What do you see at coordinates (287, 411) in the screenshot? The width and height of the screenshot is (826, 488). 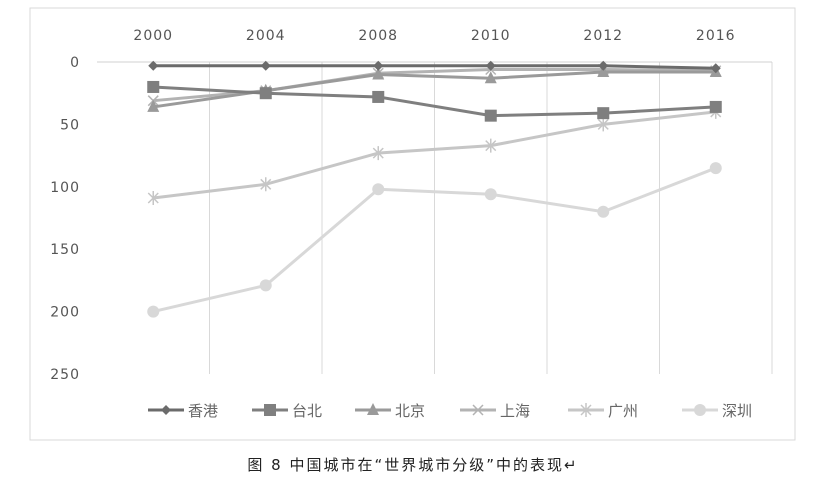 I see `legend-item: 台北` at bounding box center [287, 411].